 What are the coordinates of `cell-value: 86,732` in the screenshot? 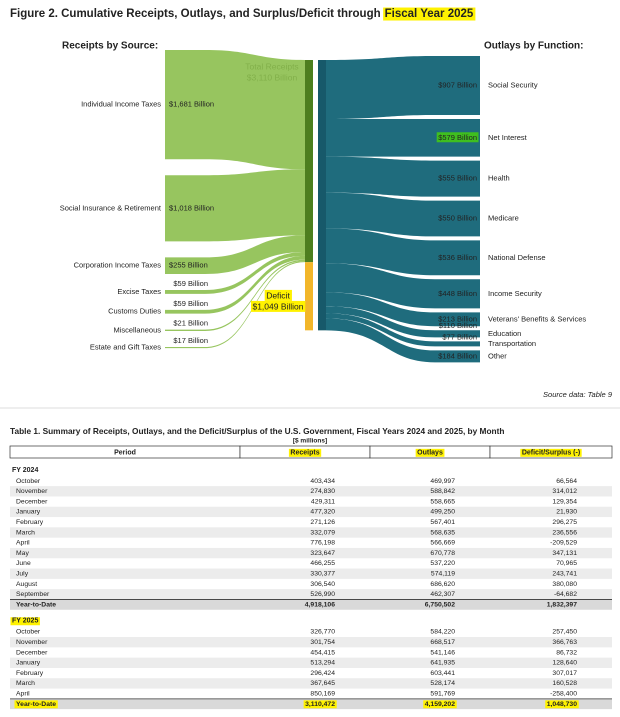 It's located at (566, 652).